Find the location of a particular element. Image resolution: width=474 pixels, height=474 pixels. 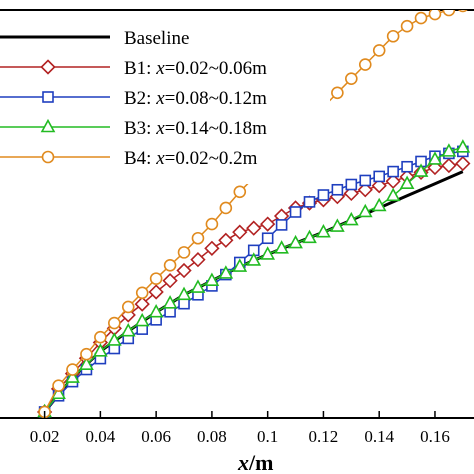

legend-label-range: =0.02~0.06m is located at coordinates (216, 68).